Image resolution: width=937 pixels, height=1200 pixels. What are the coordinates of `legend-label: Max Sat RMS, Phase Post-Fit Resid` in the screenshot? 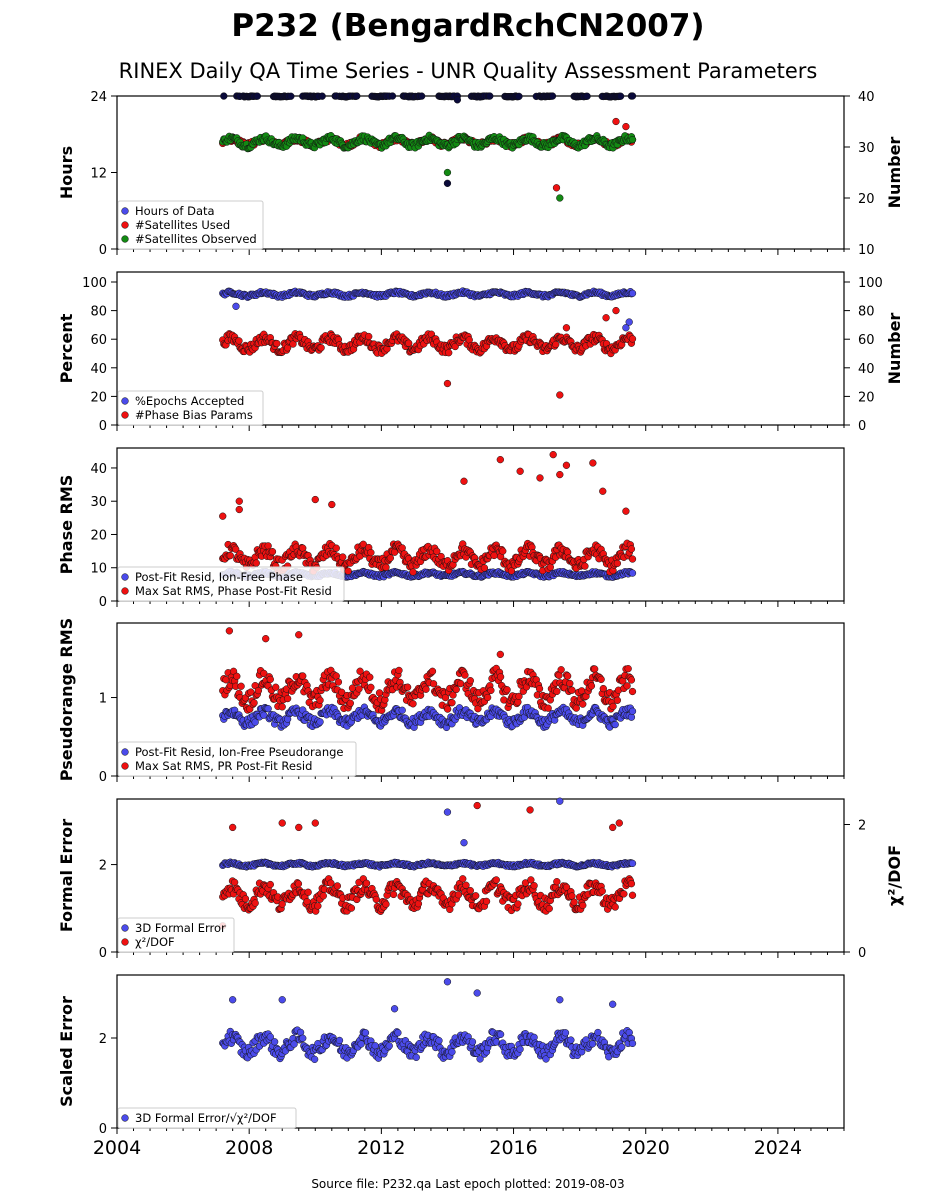 It's located at (233, 591).